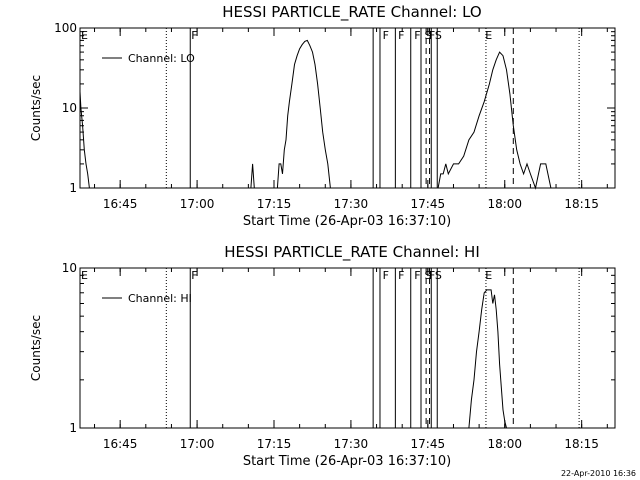 This screenshot has width=640, height=480. Describe the element at coordinates (160, 298) in the screenshot. I see `legend-label-hi: Channel: HI` at that location.